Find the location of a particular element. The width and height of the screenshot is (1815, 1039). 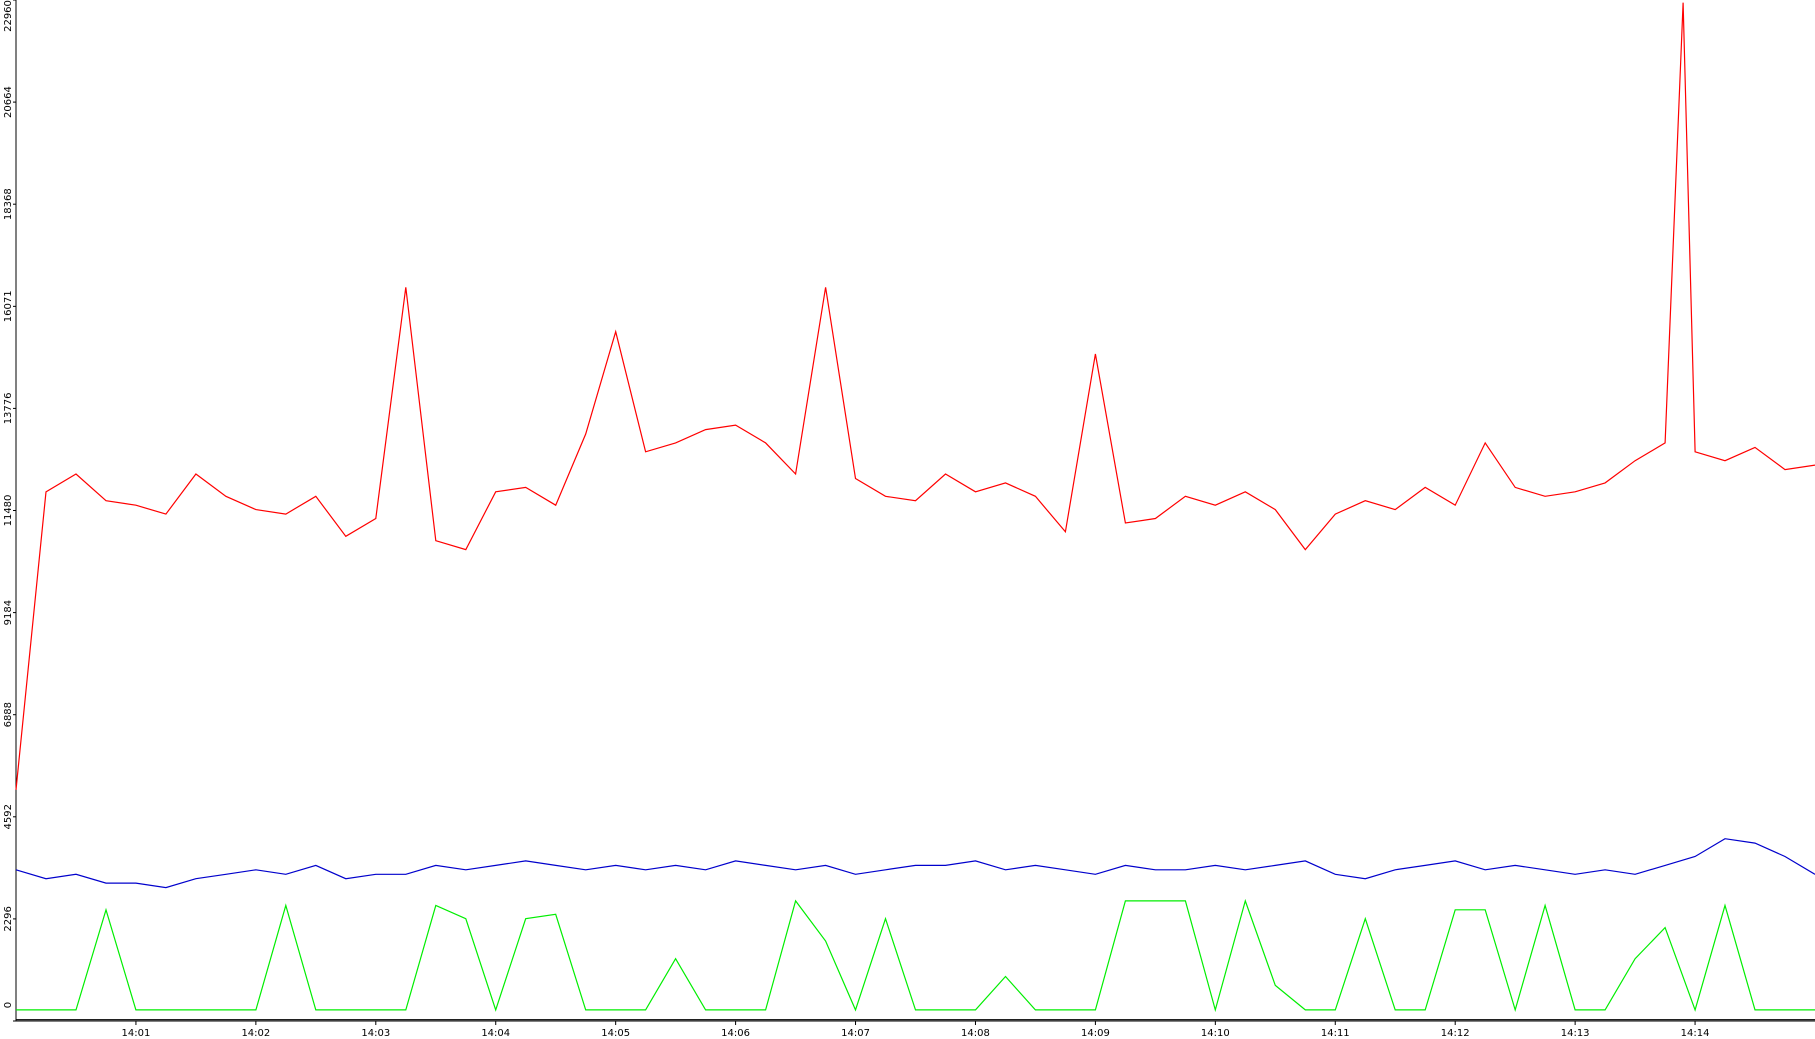

x-tick-label: 14:07 is located at coordinates (855, 1033).